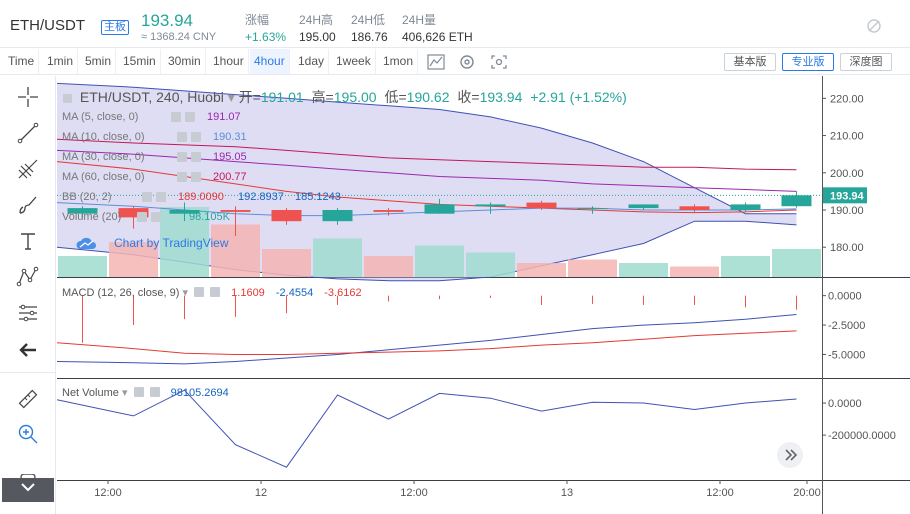 This screenshot has width=910, height=514. I want to click on brush-icon, so click(28, 205).